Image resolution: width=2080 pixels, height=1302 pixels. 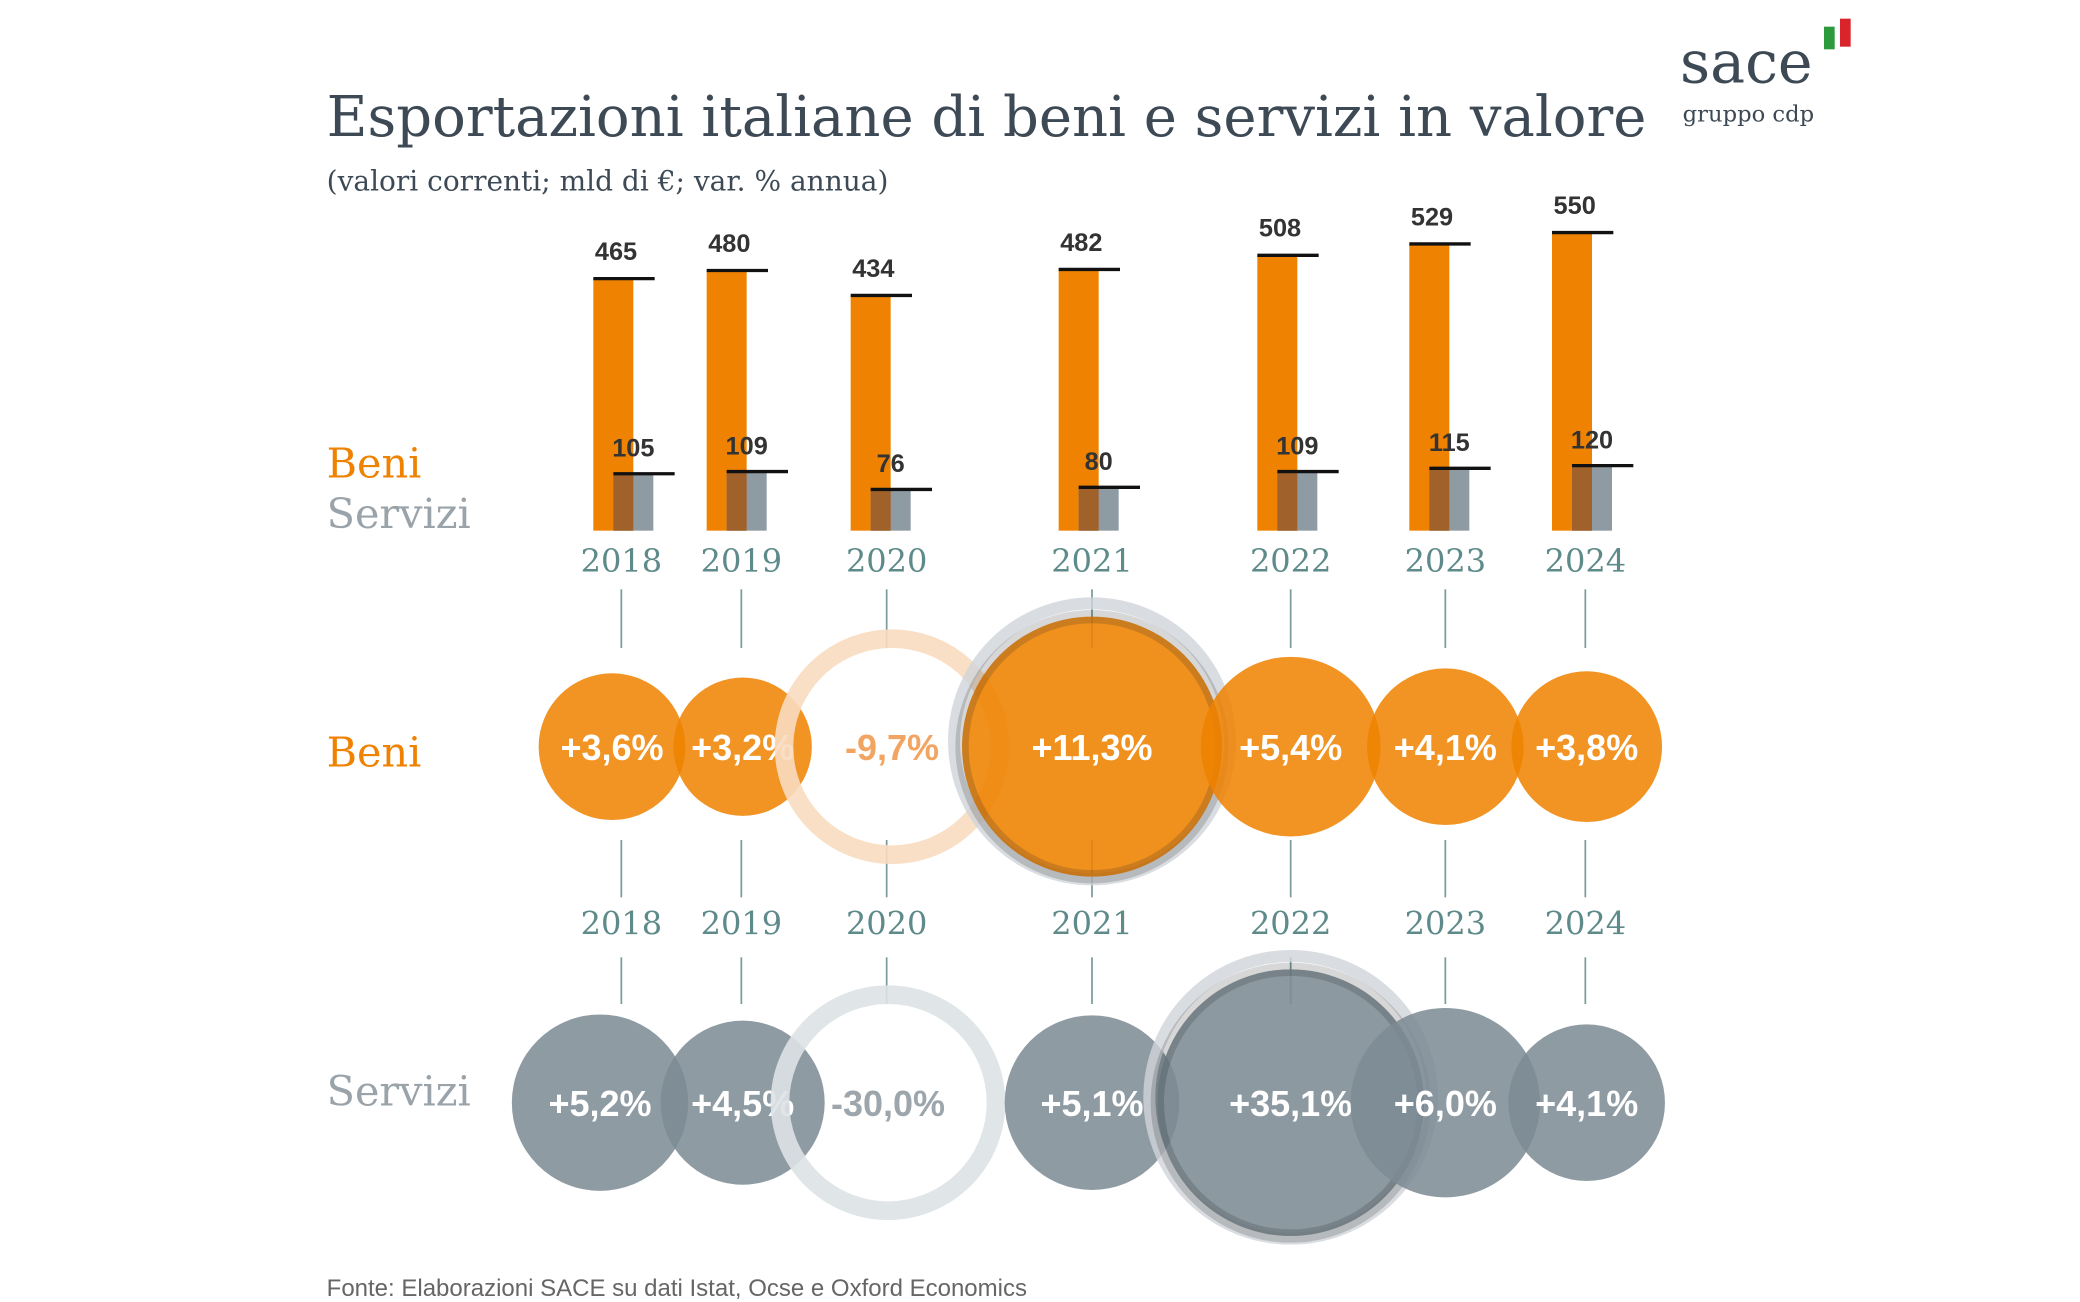 I want to click on bar-beni-value-label: 465, so click(x=616, y=252).